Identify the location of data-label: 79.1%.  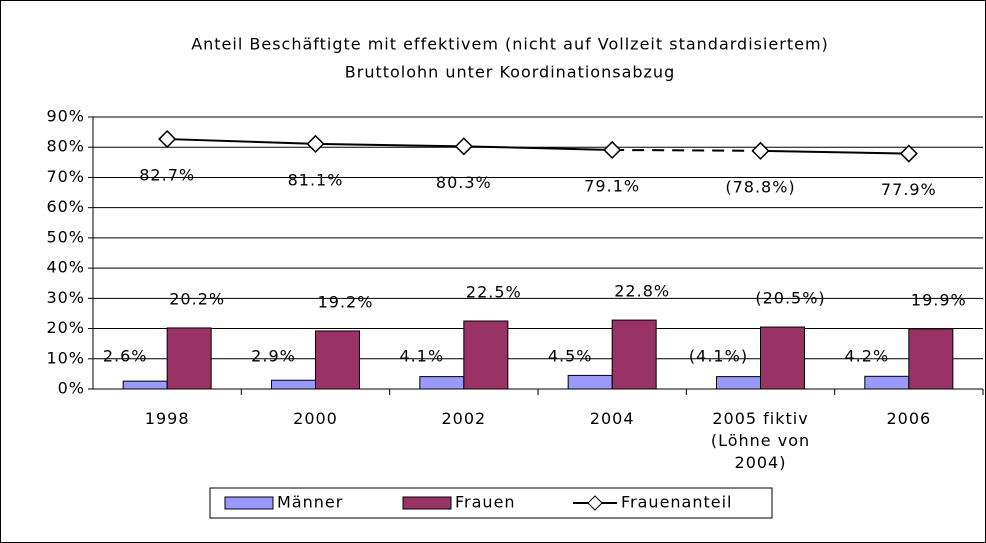
(612, 185).